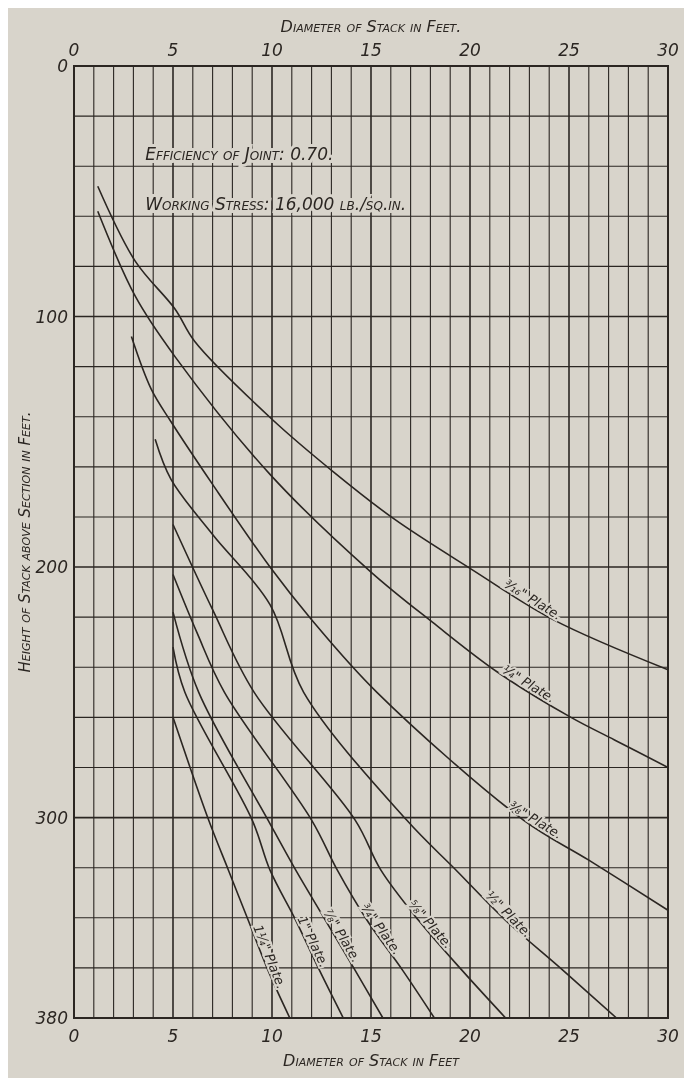 The width and height of the screenshot is (696, 1091). I want to click on x2-tick-label: 25, so click(569, 1036).